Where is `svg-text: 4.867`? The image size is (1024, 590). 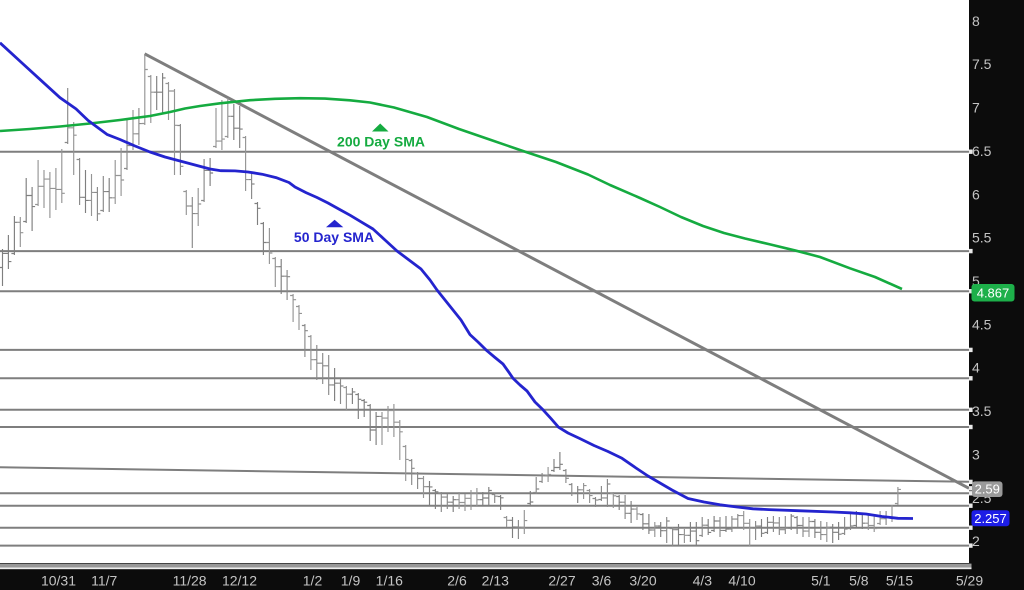
svg-text: 4.867 is located at coordinates (993, 292).